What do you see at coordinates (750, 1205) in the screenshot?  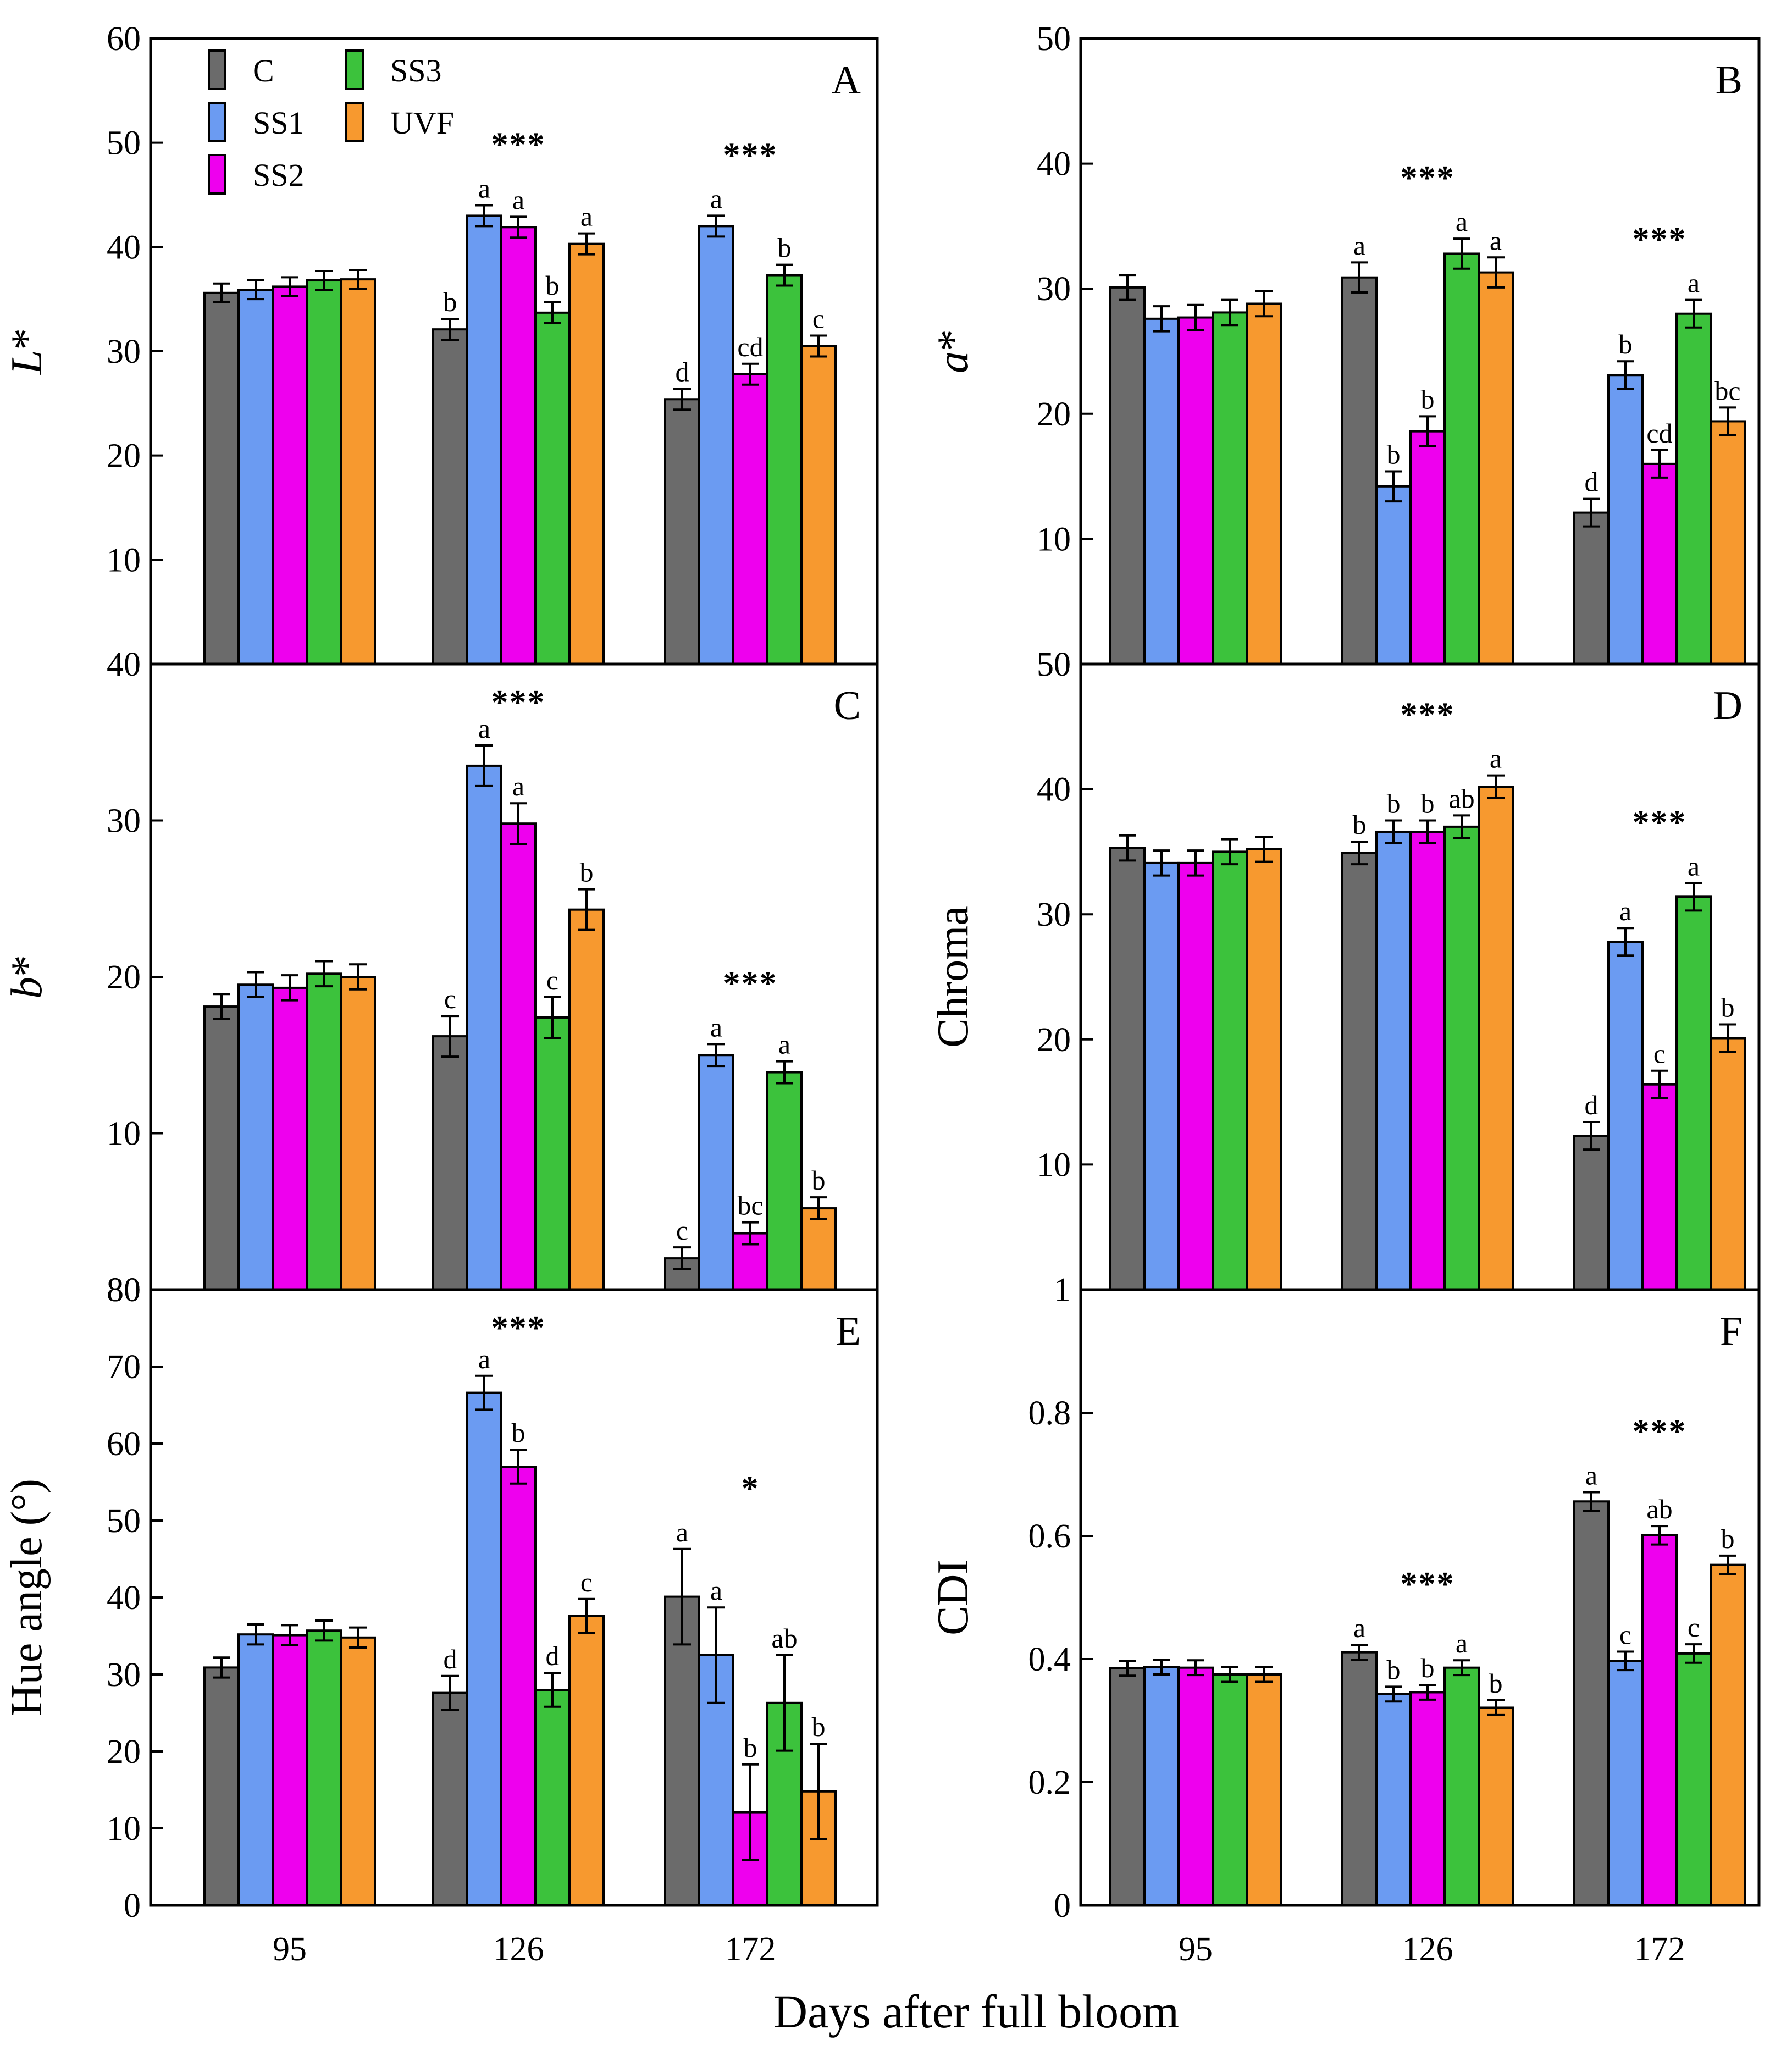 I see `significance-letter: bc` at bounding box center [750, 1205].